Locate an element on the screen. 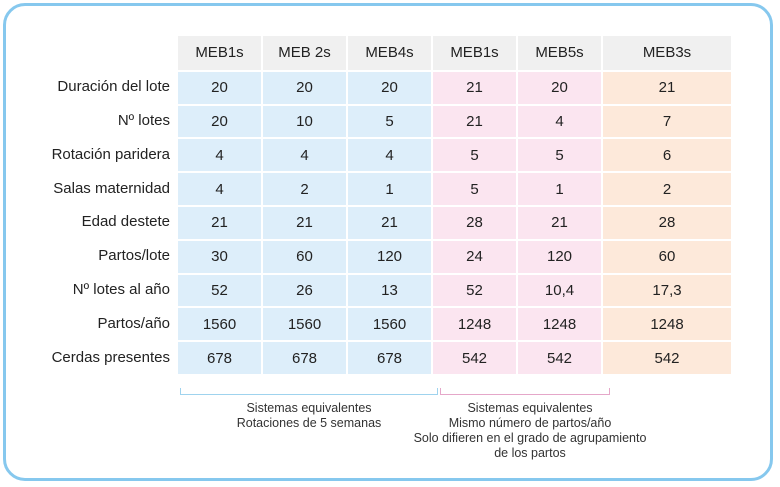 This screenshot has width=780, height=487. table-cell: 17,3 is located at coordinates (668, 289).